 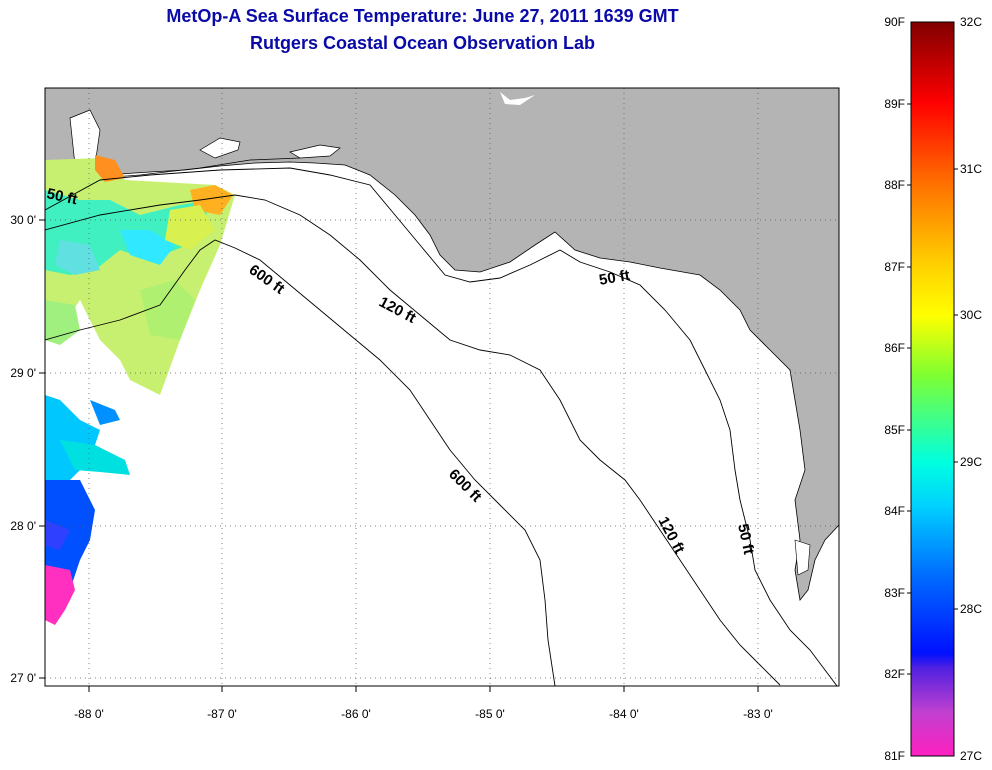 I want to click on lon-label: -87 0', so click(x=222, y=714).